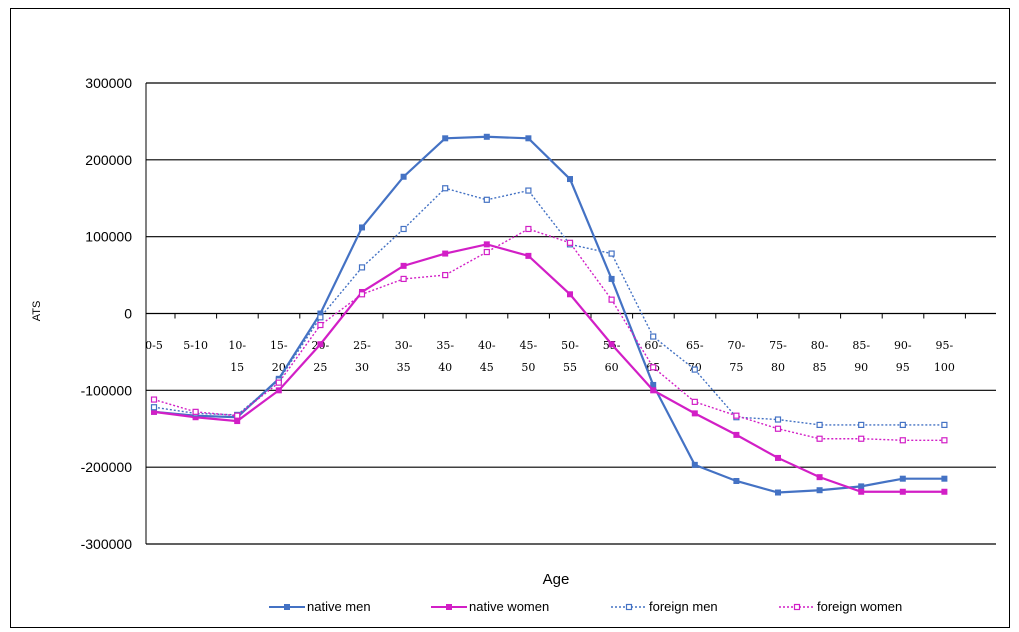 This screenshot has height=632, width=1019. I want to click on x-tick-label: 55, so click(570, 367).